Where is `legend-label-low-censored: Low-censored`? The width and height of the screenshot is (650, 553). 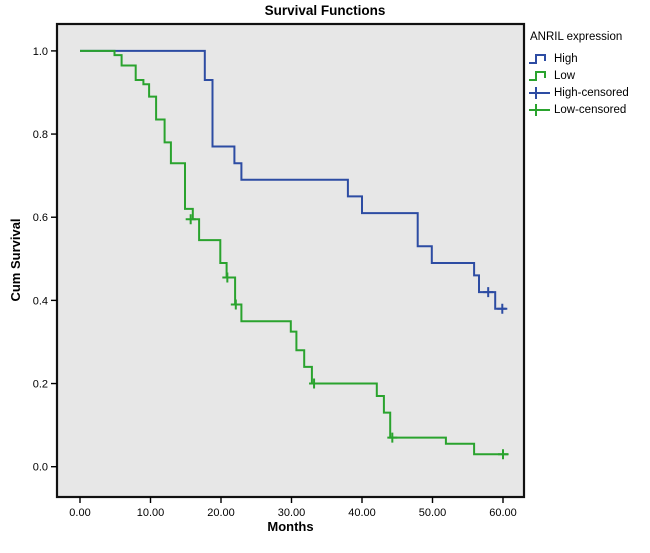 legend-label-low-censored: Low-censored is located at coordinates (590, 109).